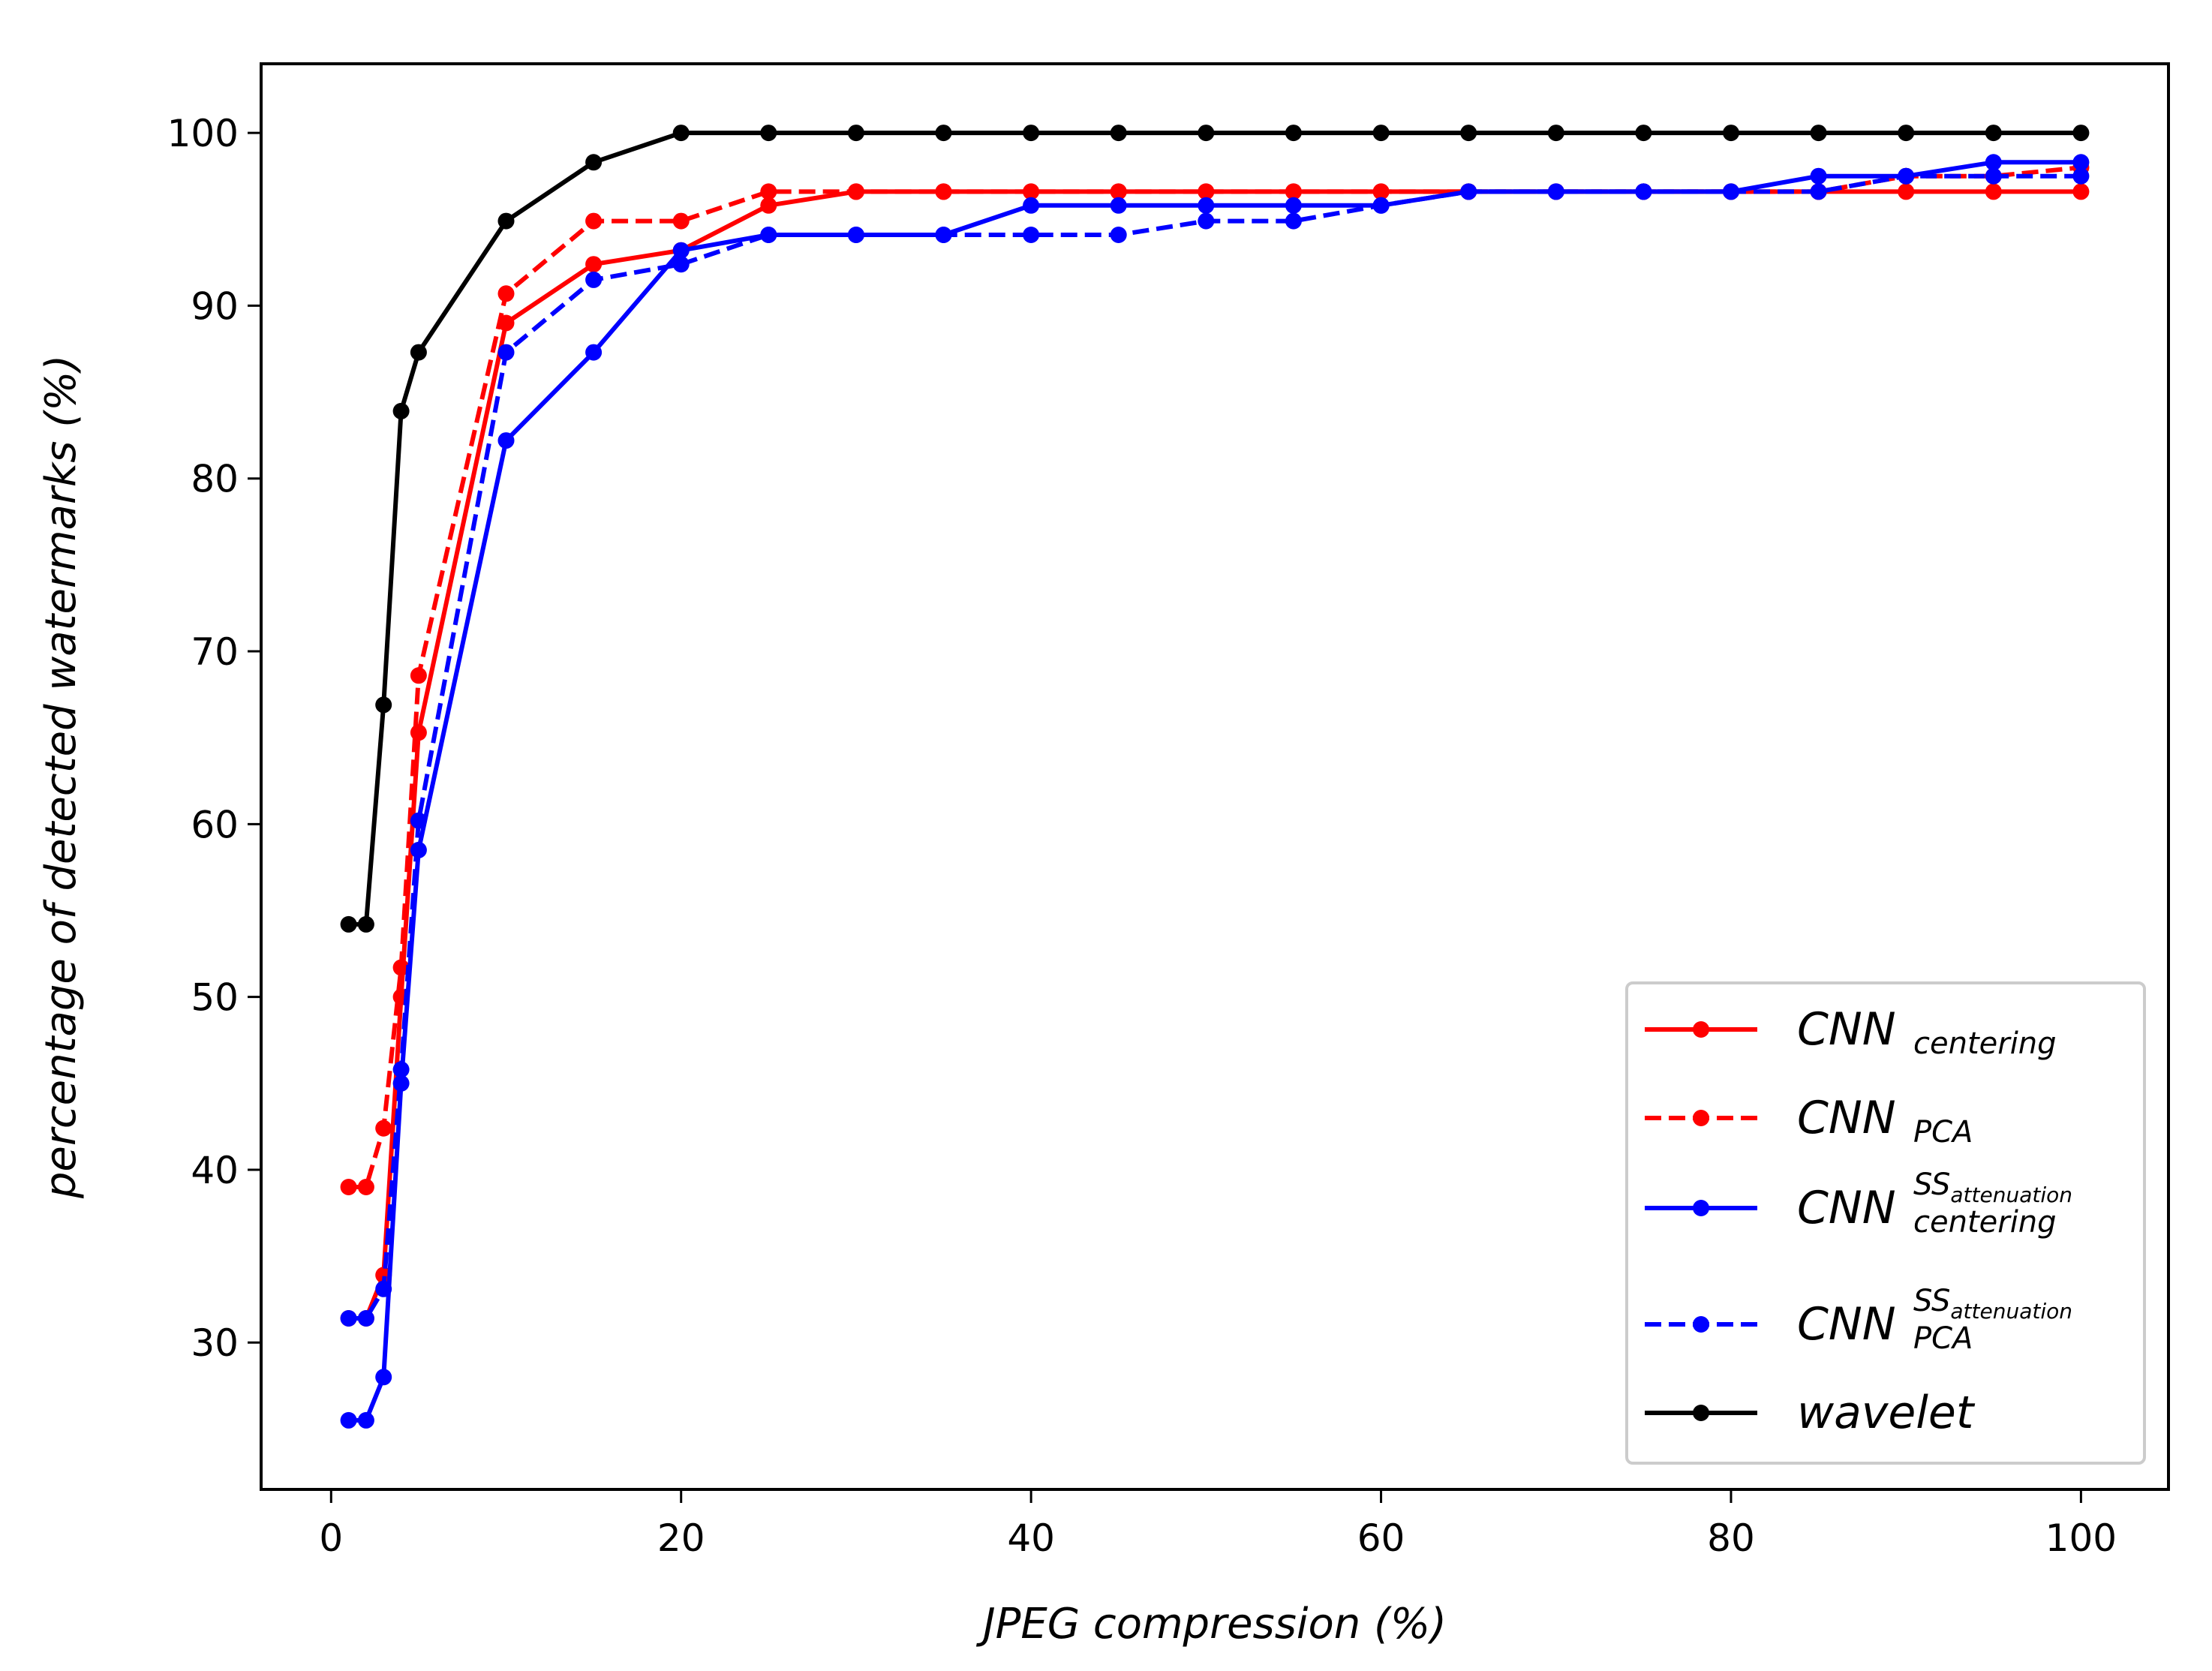 Image resolution: width=2212 pixels, height=1671 pixels. I want to click on y-tick-label: 50, so click(215, 998).